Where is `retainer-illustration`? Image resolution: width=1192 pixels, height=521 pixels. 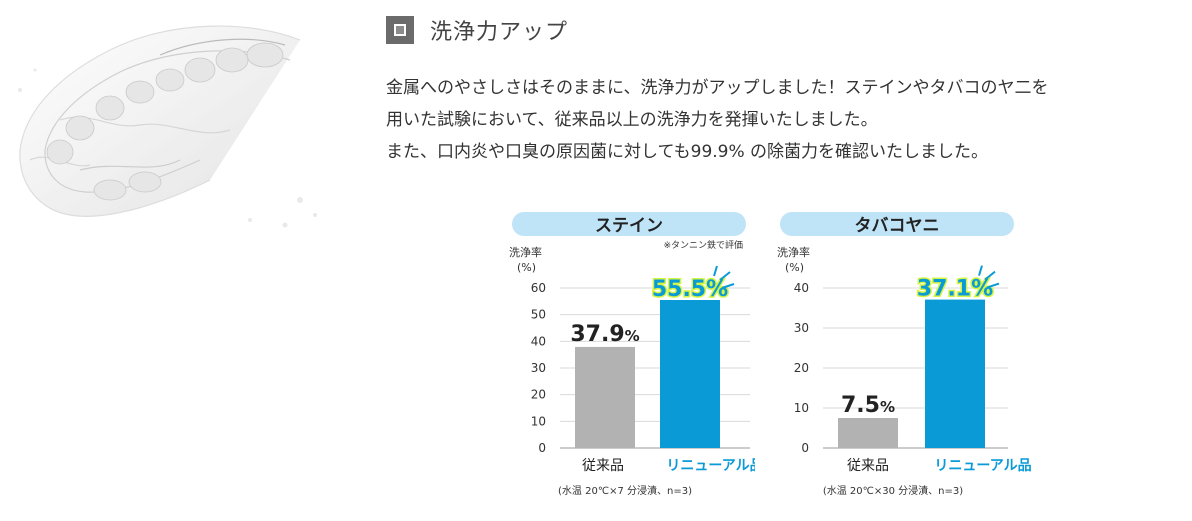 retainer-illustration is located at coordinates (167, 126).